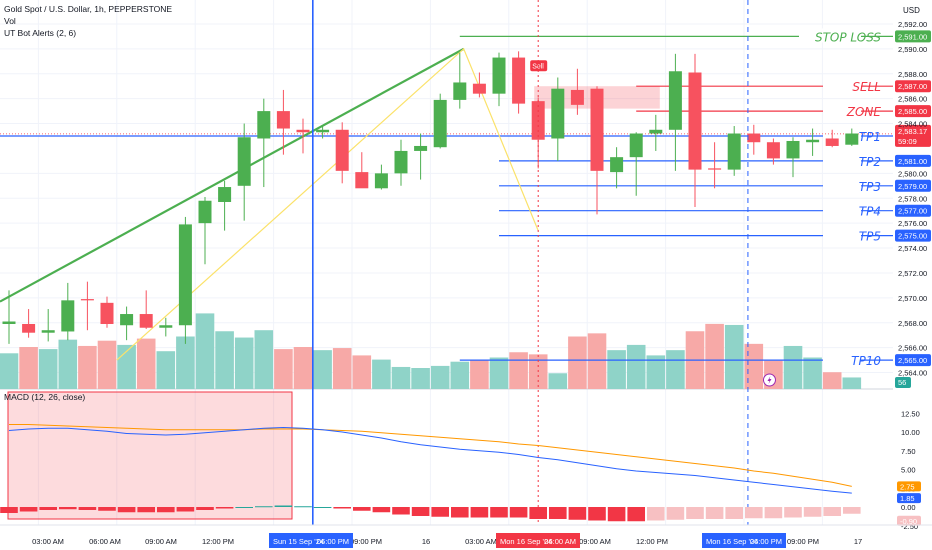 The width and height of the screenshot is (932, 550). What do you see at coordinates (912, 348) in the screenshot?
I see `price-tick: 2,566.00` at bounding box center [912, 348].